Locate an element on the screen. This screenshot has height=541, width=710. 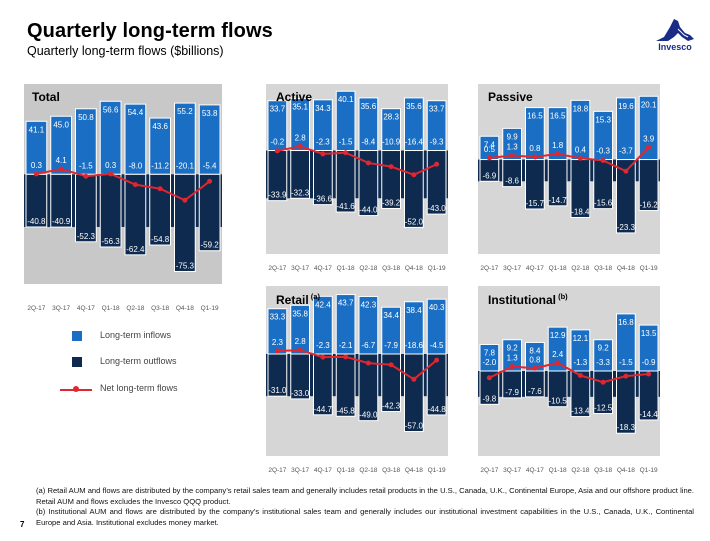
outflow-label: -44.7 is located at coordinates (323, 409).